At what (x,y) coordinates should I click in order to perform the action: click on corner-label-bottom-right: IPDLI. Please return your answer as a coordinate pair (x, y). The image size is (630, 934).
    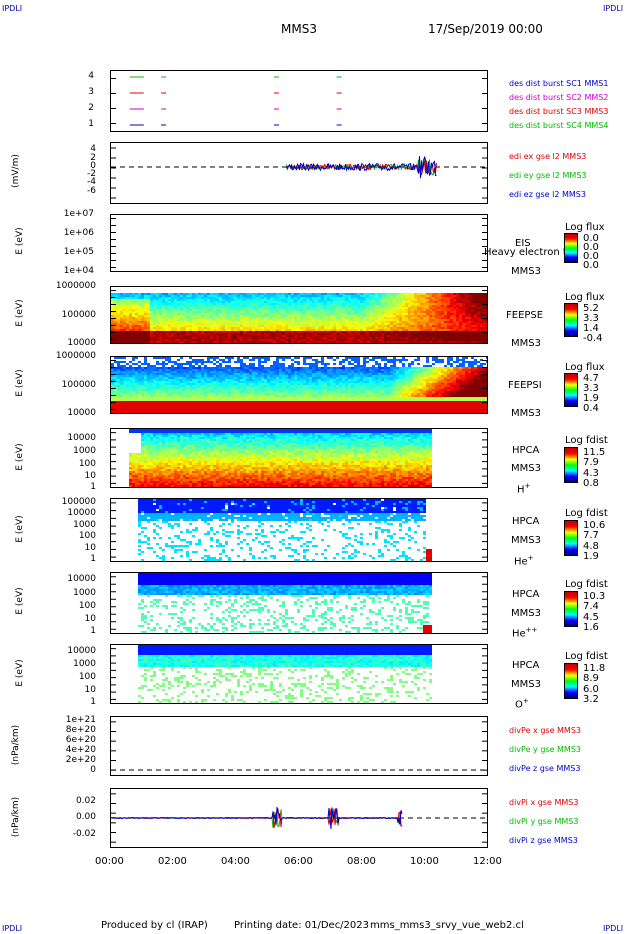
    Looking at the image, I should click on (613, 928).